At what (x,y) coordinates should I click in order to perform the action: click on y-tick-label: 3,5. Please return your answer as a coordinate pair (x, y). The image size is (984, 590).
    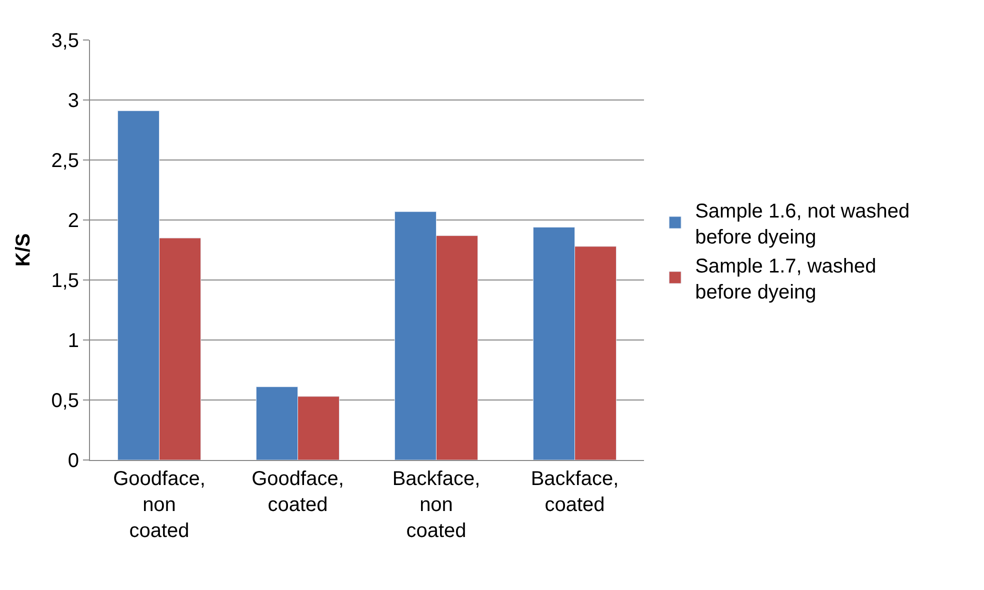
    Looking at the image, I should click on (65, 41).